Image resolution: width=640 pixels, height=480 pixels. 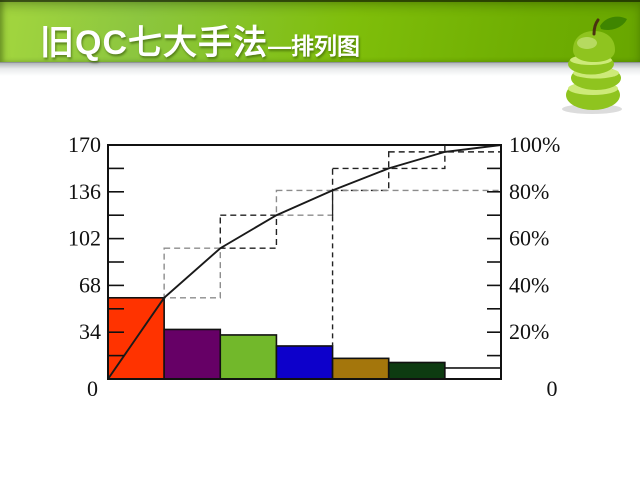 I want to click on page-title: 旧QC七大手法 —排列图, so click(x=200, y=39).